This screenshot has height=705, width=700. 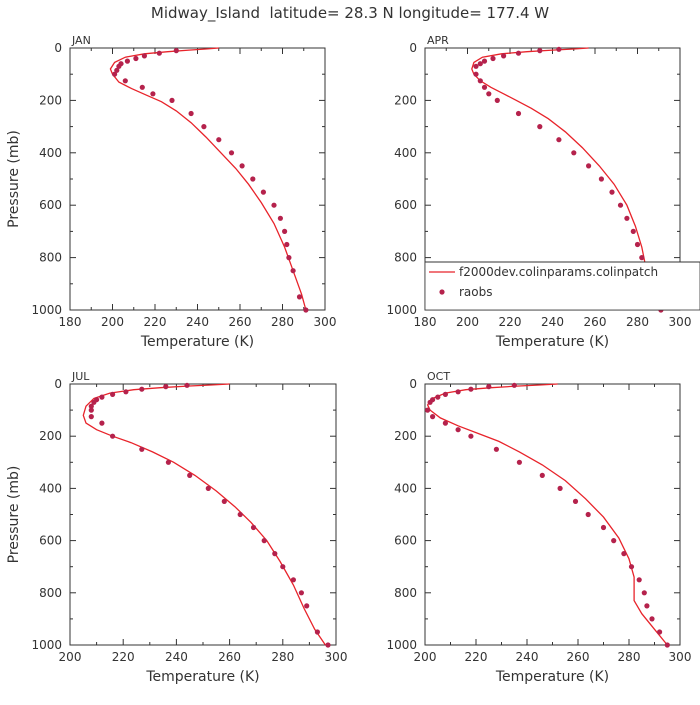 I want to click on y-axis-label: Pressure (mb), so click(x=14, y=179).